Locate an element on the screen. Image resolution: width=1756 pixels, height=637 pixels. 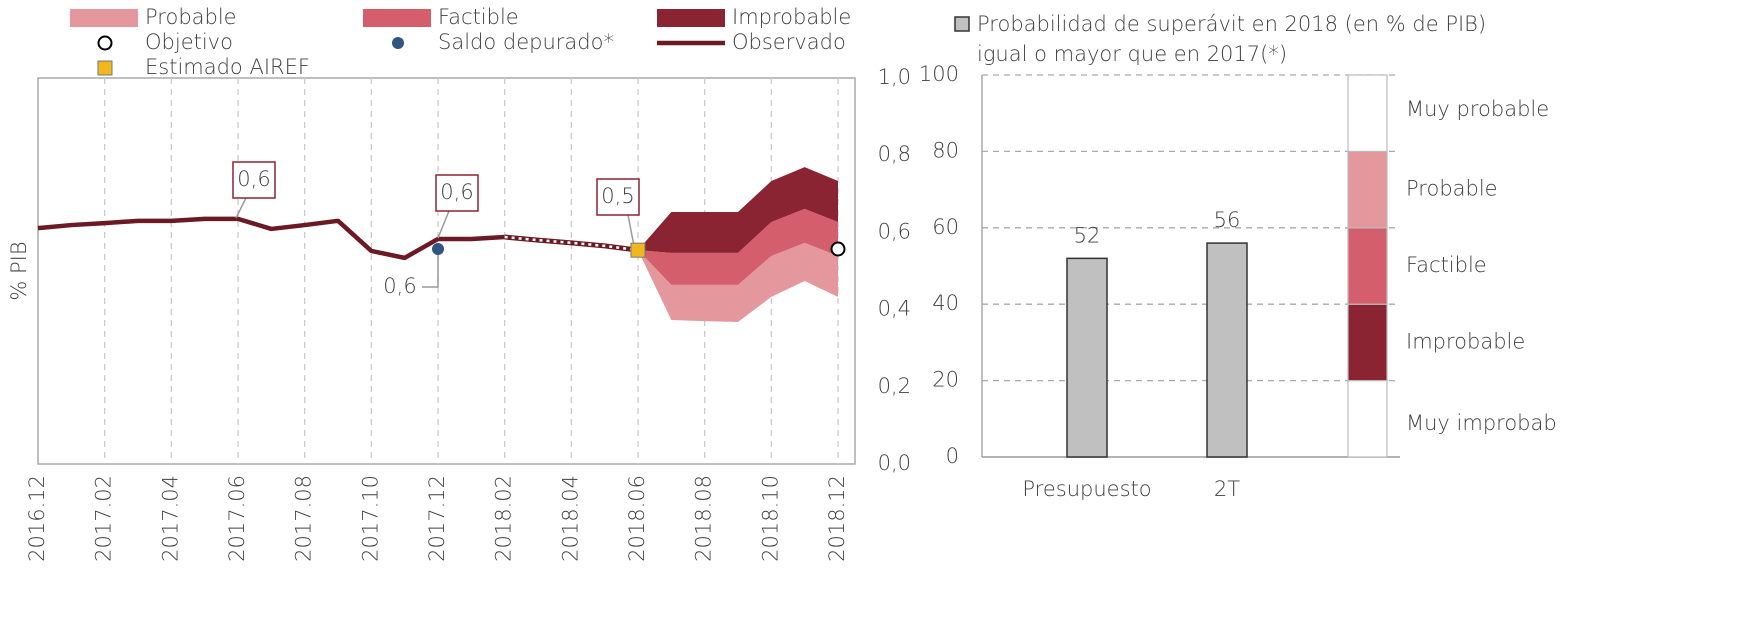
y-tick-label: 0,0 is located at coordinates (894, 463).